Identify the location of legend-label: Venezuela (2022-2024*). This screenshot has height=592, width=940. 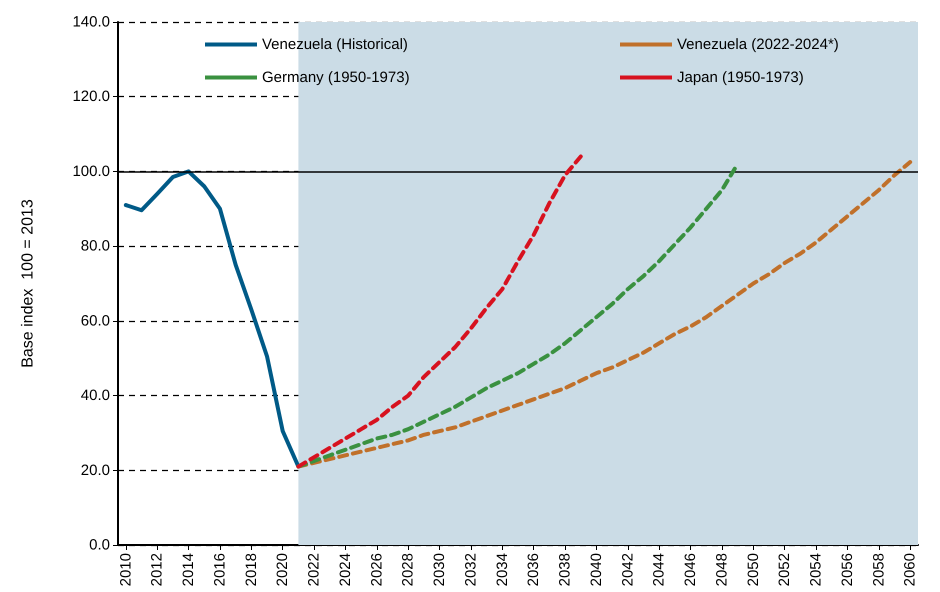
(758, 44).